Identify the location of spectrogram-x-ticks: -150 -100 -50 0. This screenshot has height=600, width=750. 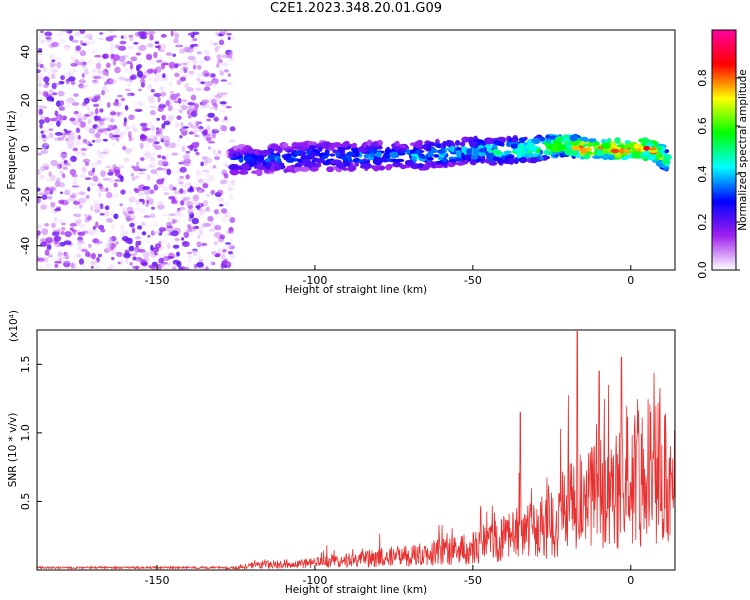
(389, 276).